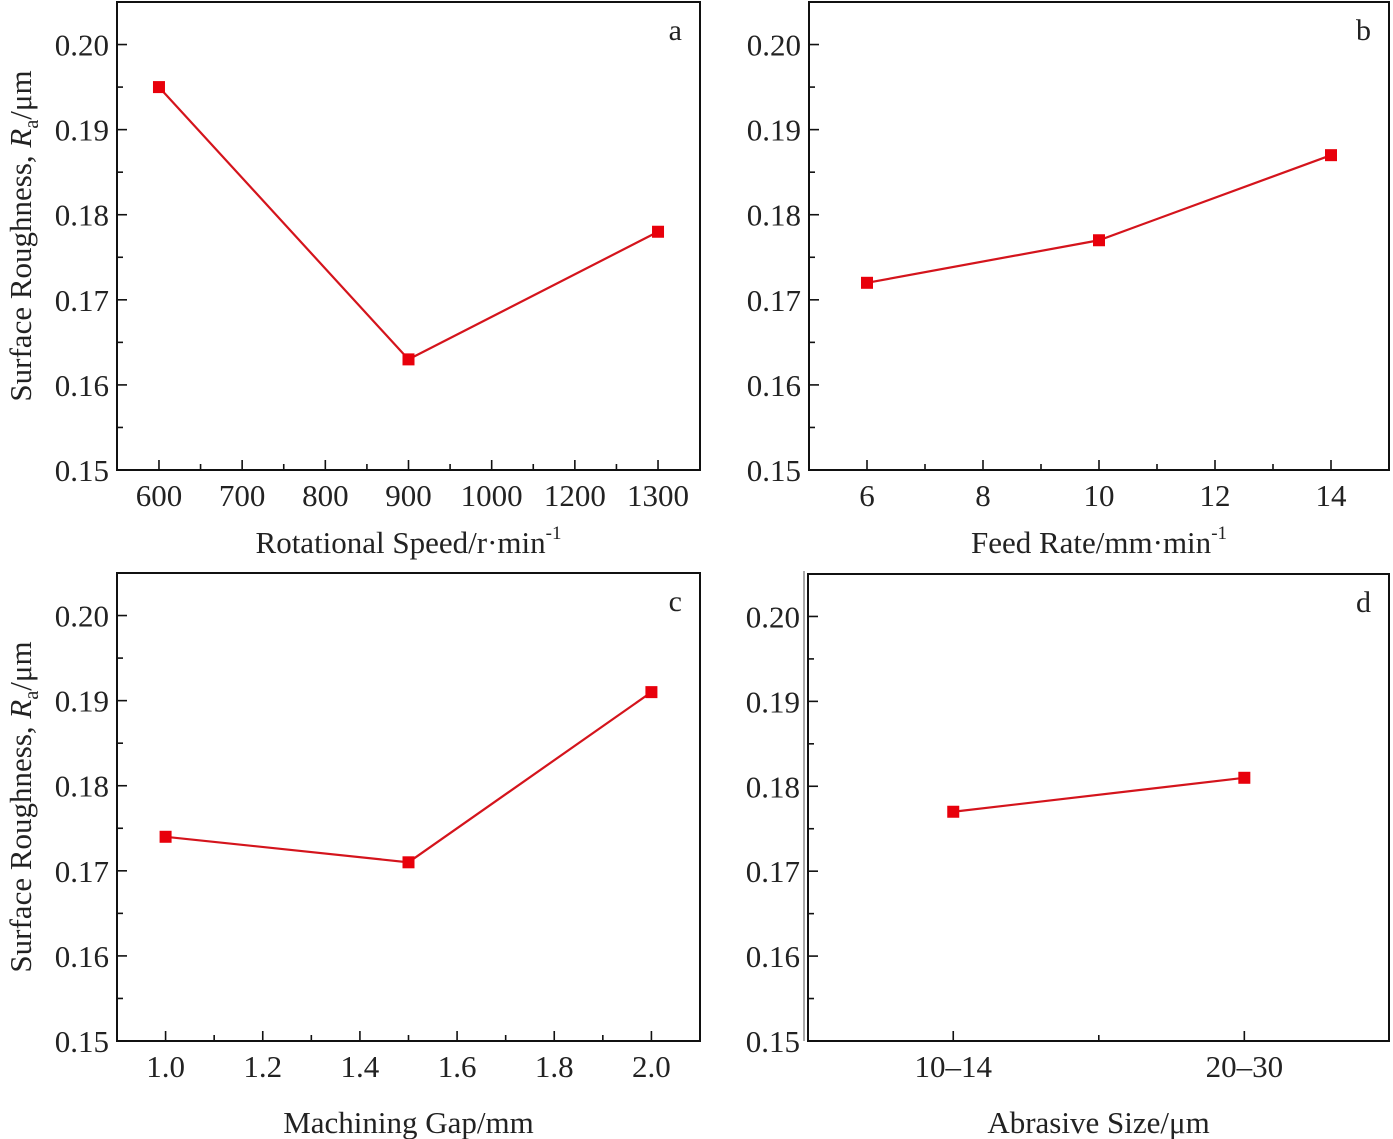 The width and height of the screenshot is (1393, 1139). Describe the element at coordinates (1215, 495) in the screenshot. I see `x-tick-label: 12` at that location.